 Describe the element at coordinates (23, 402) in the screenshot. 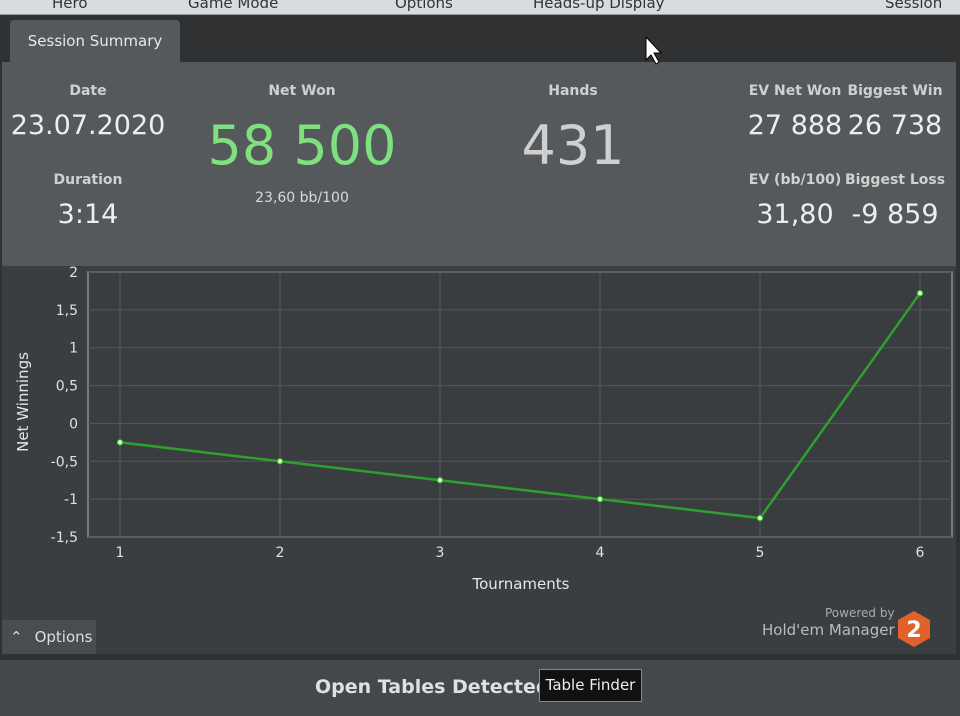

I see `y-axis-label: Net Winnings` at that location.